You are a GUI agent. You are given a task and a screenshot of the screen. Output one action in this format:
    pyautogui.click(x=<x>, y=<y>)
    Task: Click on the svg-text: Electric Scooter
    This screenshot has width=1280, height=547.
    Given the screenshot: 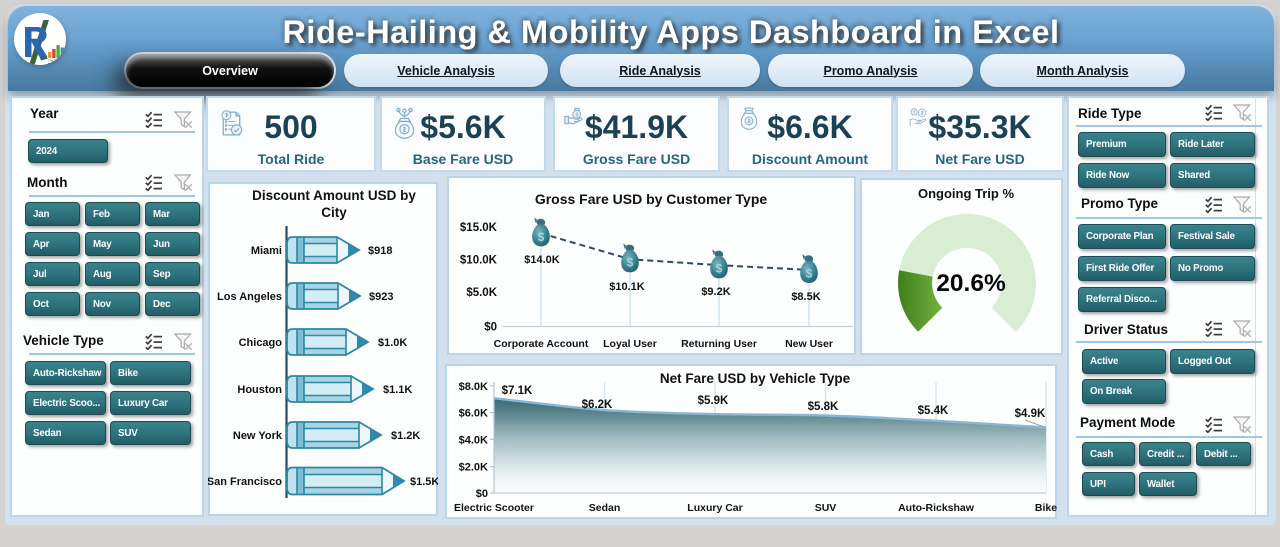 What is the action you would take?
    pyautogui.click(x=494, y=508)
    